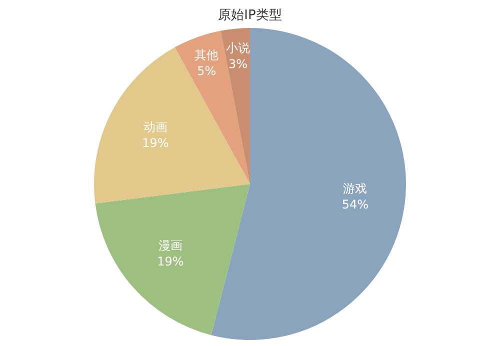 The height and width of the screenshot is (346, 500). I want to click on data-label: 5%, so click(206, 71).